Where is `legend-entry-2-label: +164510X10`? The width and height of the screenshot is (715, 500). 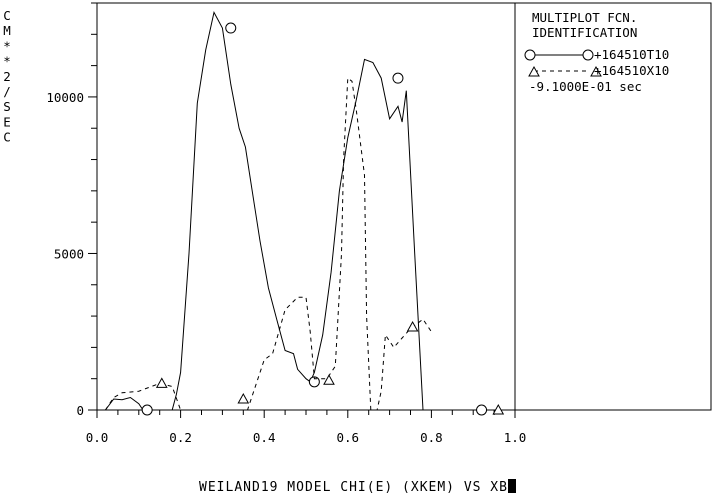
legend-entry-2-label: +164510X10 is located at coordinates (631, 70).